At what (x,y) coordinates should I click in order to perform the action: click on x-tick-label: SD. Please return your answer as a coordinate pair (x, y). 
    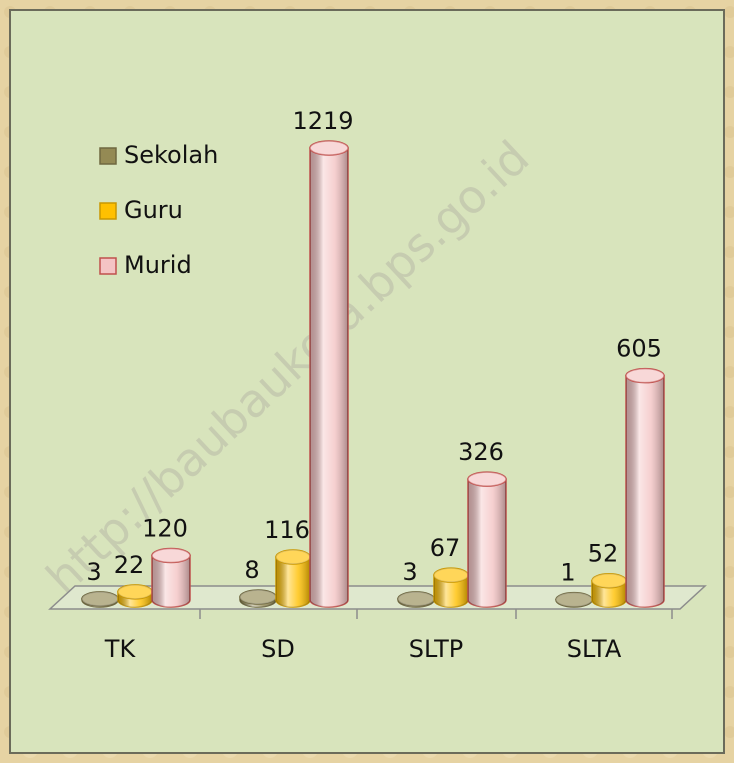
    Looking at the image, I should click on (278, 649).